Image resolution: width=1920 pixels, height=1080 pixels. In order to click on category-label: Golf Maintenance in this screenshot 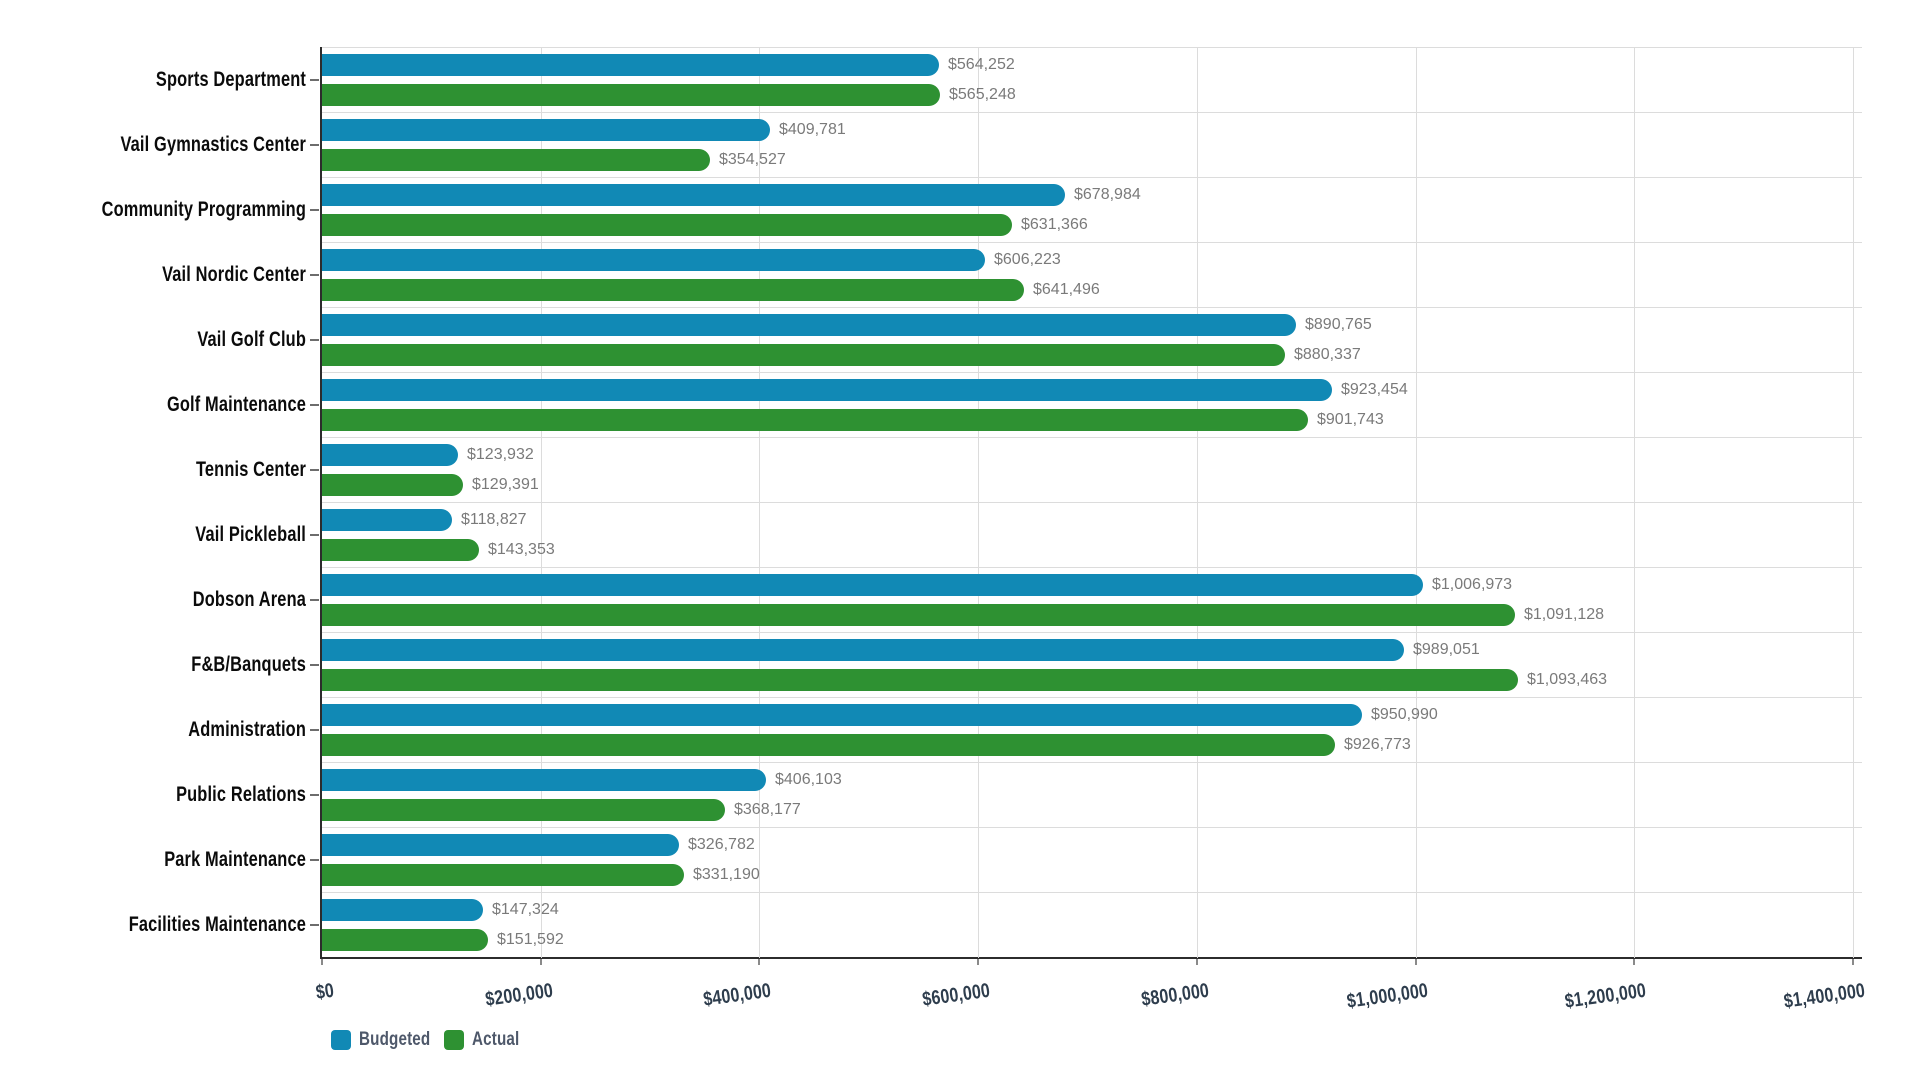, I will do `click(236, 404)`.